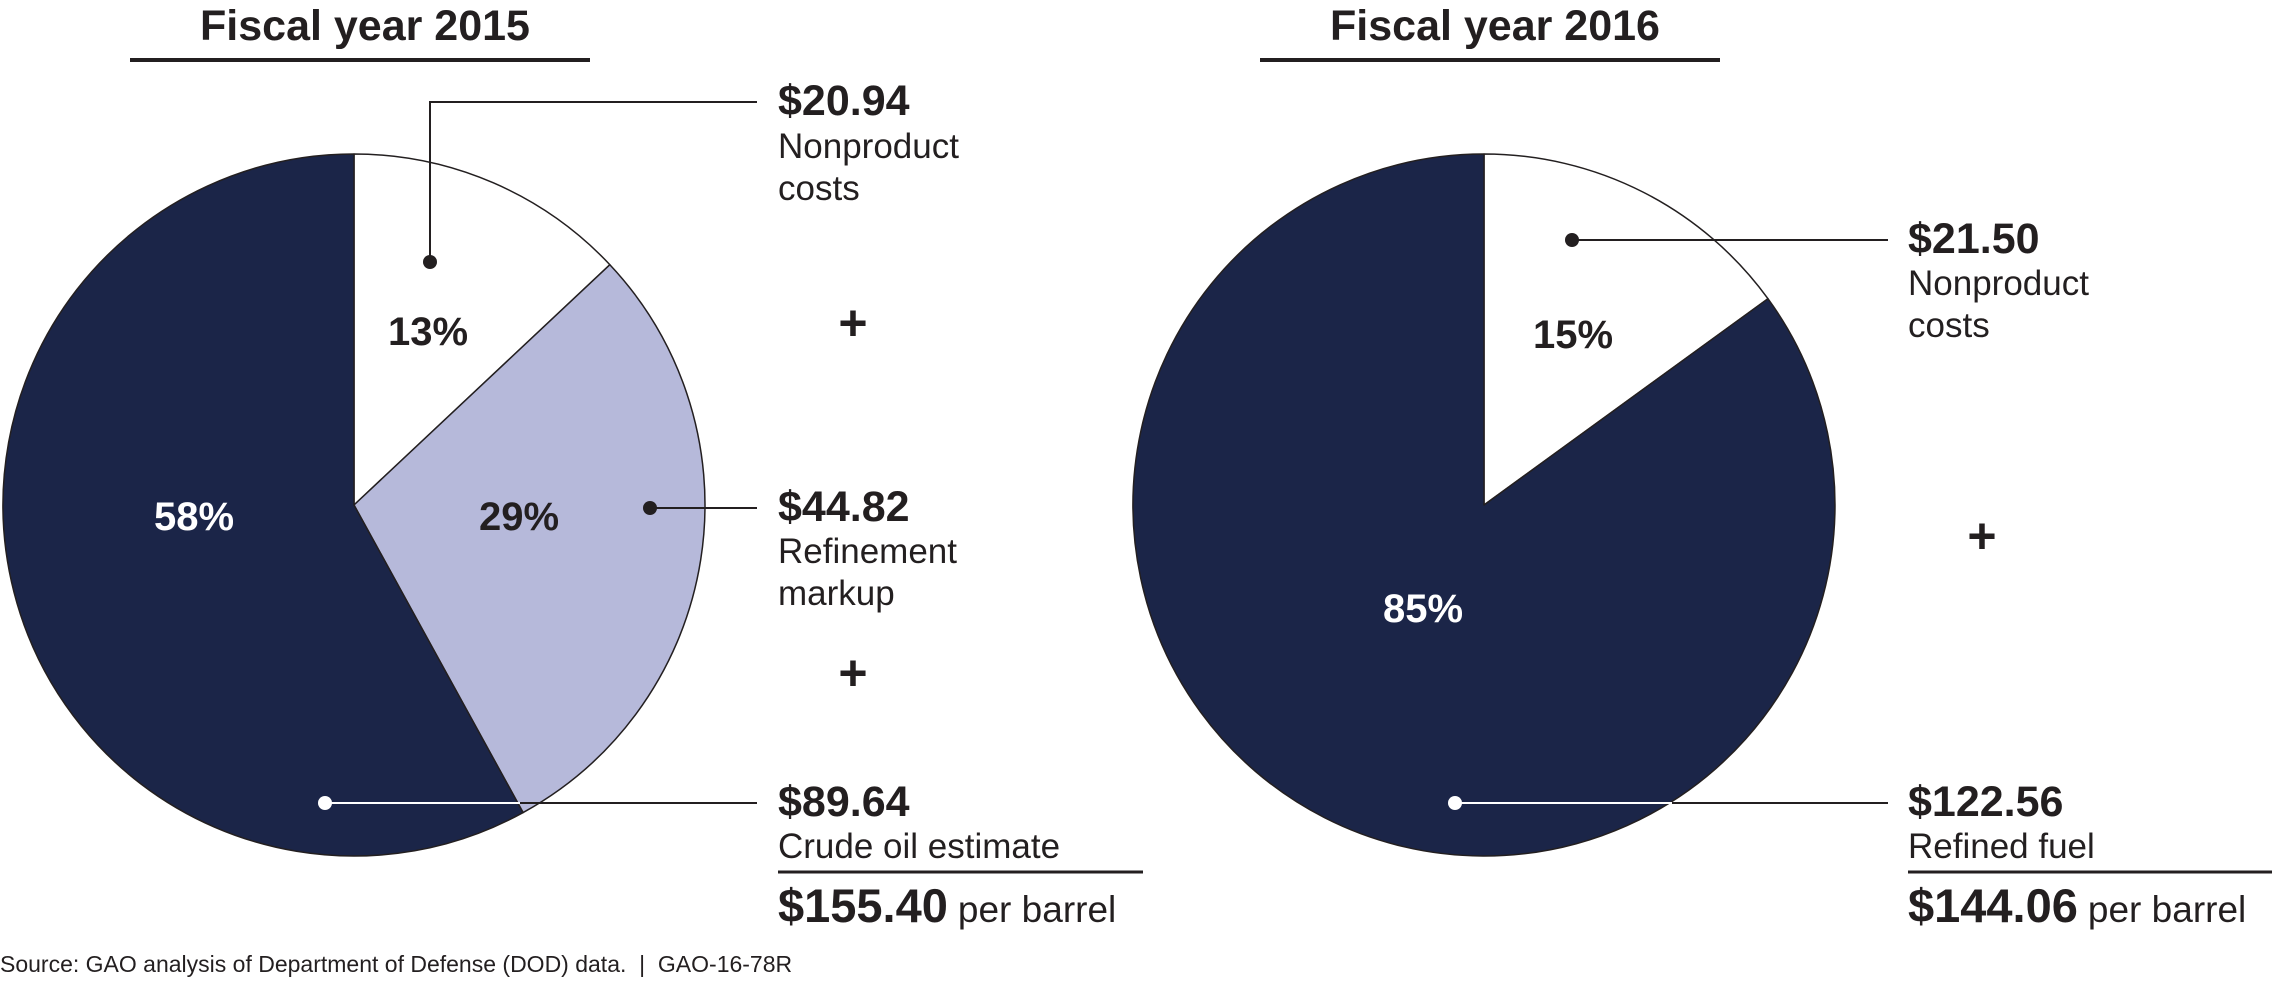 The width and height of the screenshot is (2277, 981). I want to click on amount-nonproduct-fy2016: $21.50, so click(1974, 239).